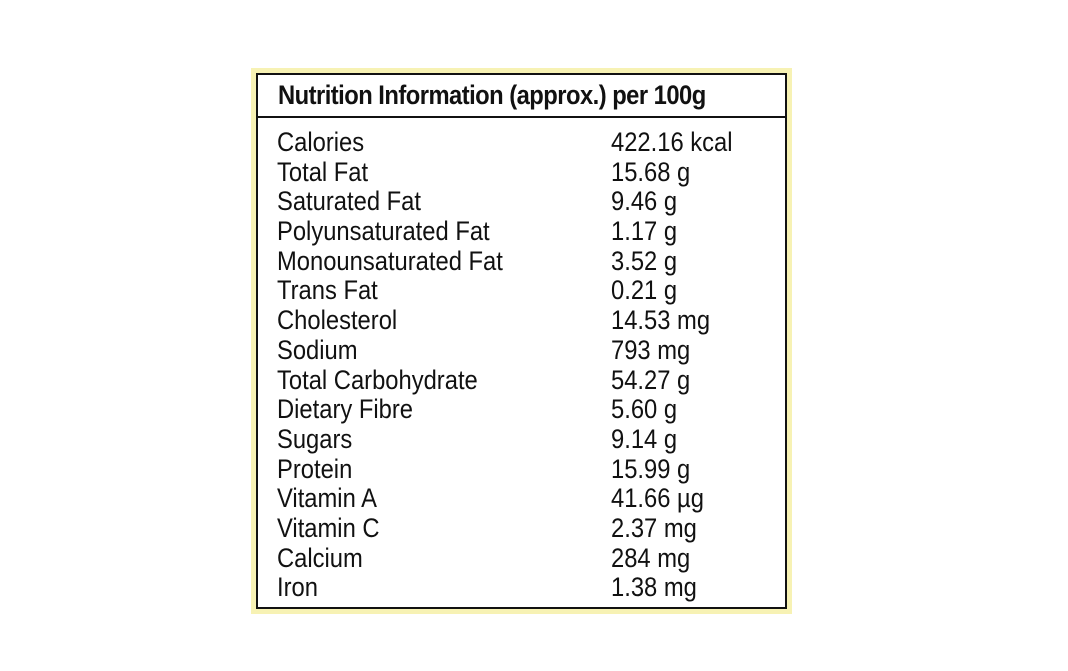 The width and height of the screenshot is (1068, 671). What do you see at coordinates (521, 439) in the screenshot?
I see `nutrient-row: Sugars 9.14 g` at bounding box center [521, 439].